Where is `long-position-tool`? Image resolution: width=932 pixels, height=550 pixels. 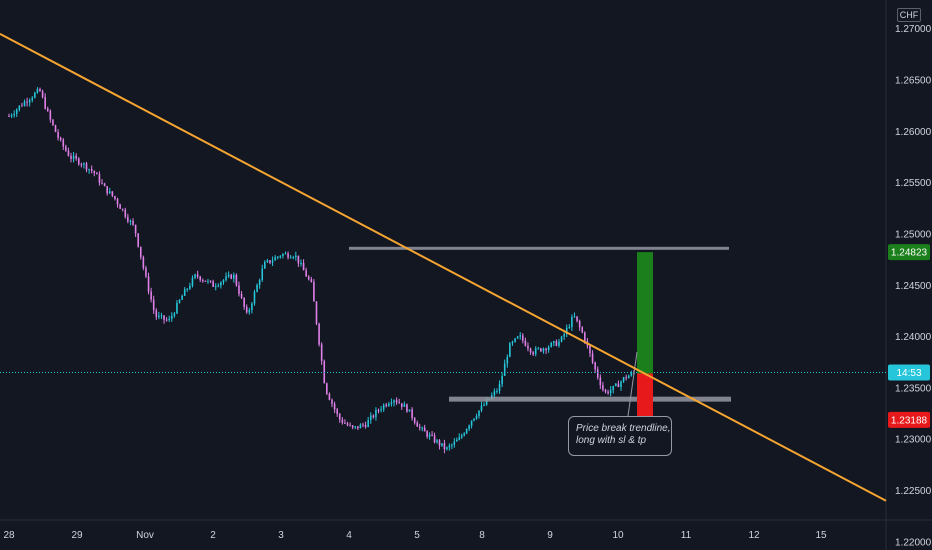 long-position-tool is located at coordinates (640, 336).